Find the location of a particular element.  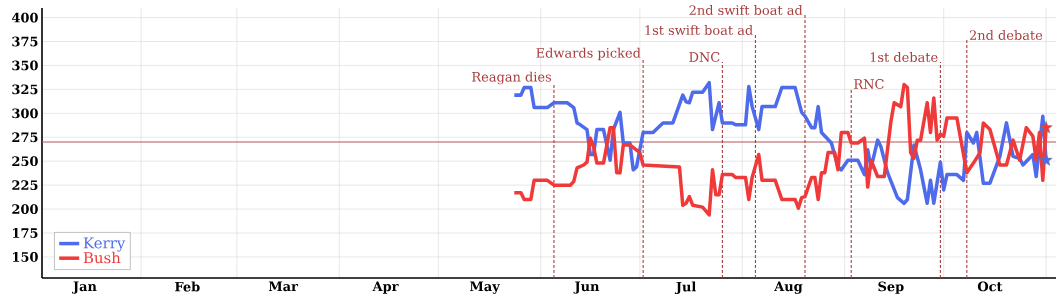

x-tick-label: Jun is located at coordinates (586, 287).